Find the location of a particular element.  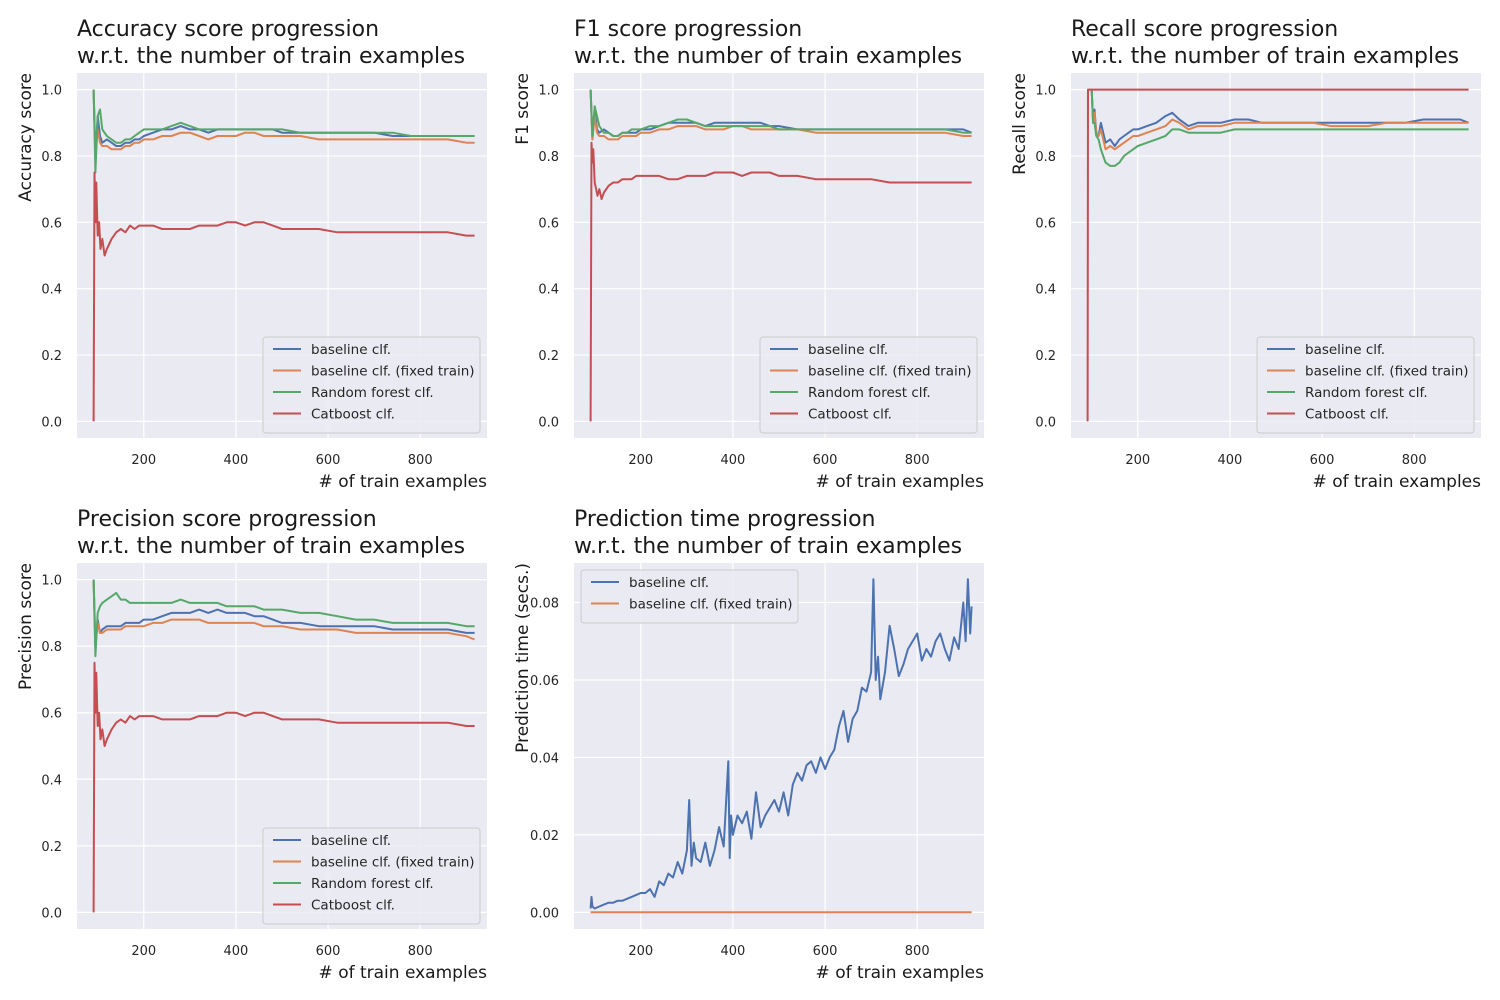

chart-title: Accuracy score progression is located at coordinates (228, 29).